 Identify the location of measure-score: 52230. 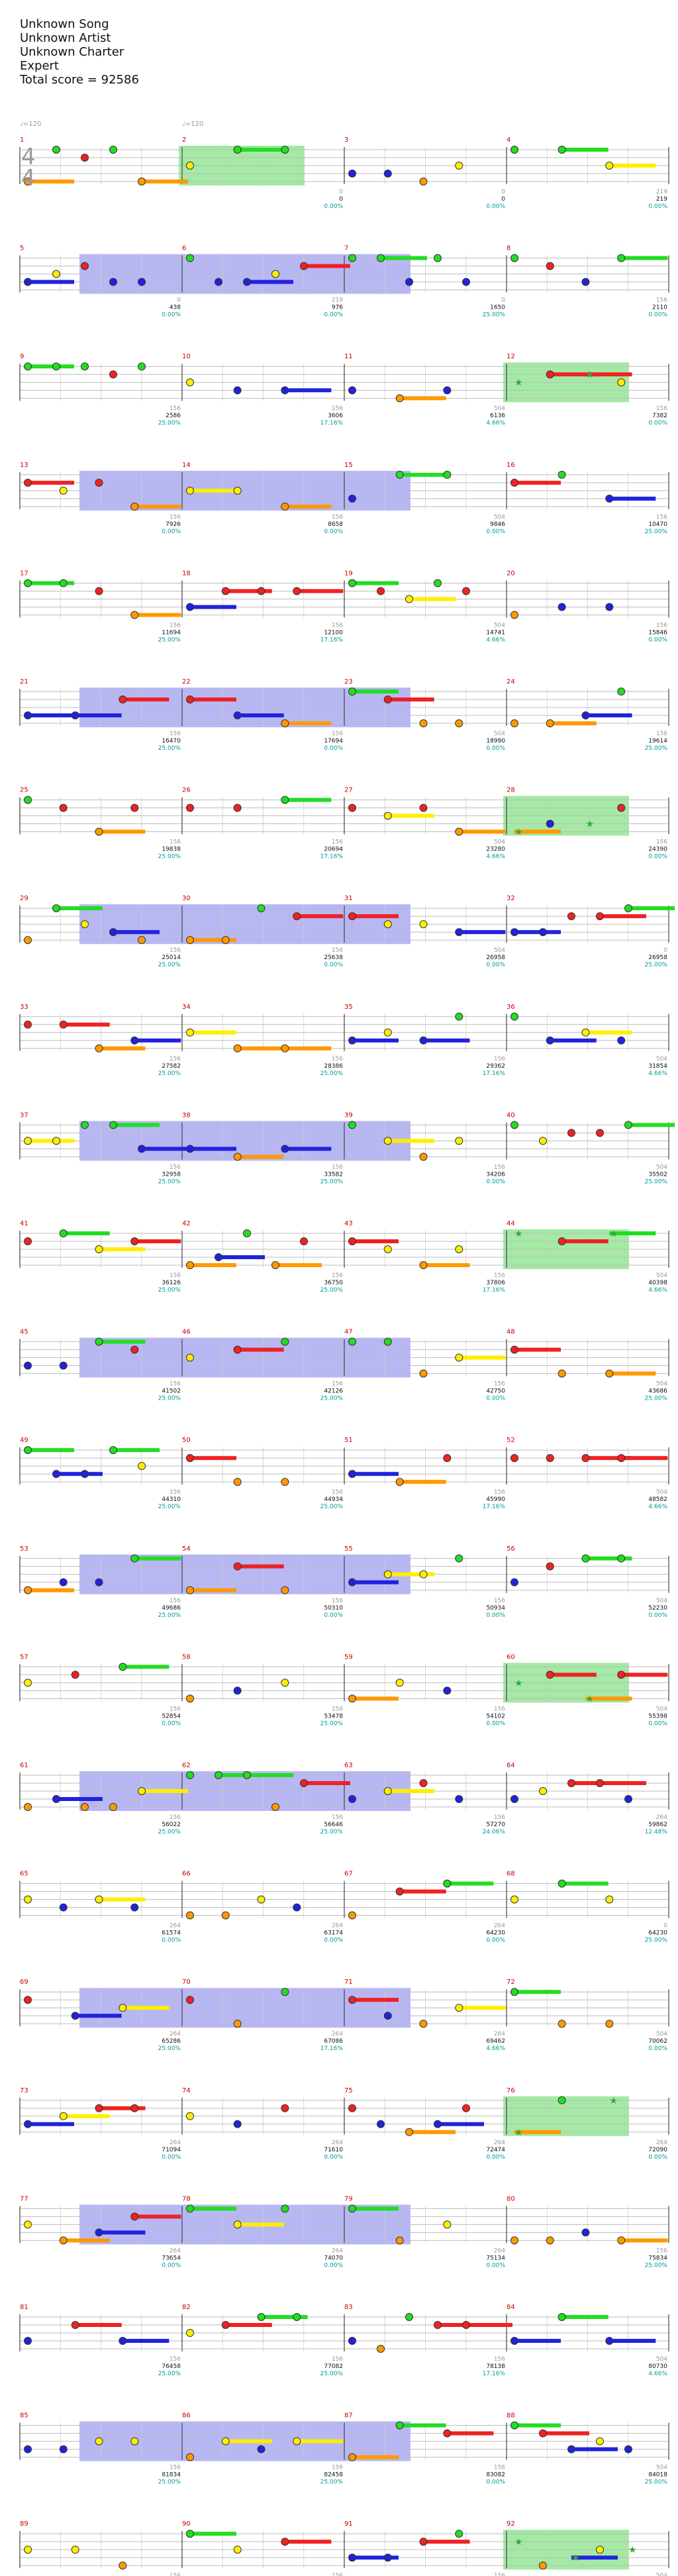
(657, 1608).